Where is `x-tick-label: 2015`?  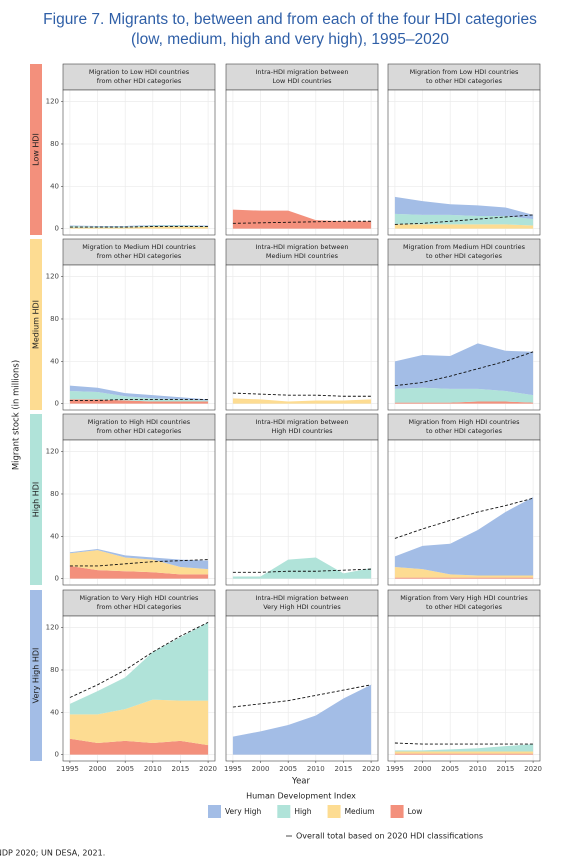 x-tick-label: 2015 is located at coordinates (506, 769).